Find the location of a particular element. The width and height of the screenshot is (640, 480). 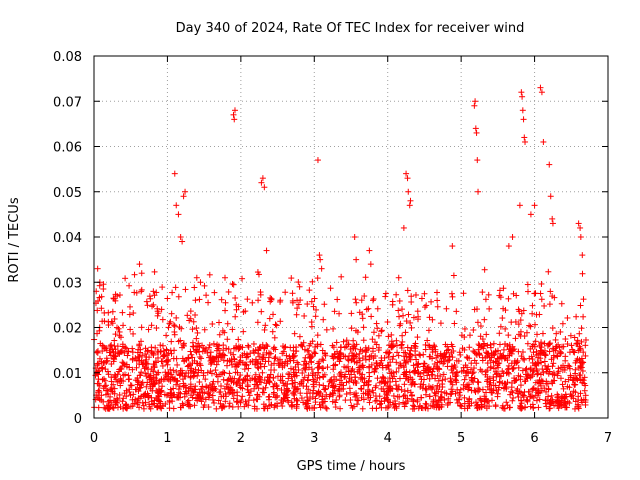

y-tick-label: 0.07 is located at coordinates (67, 102).